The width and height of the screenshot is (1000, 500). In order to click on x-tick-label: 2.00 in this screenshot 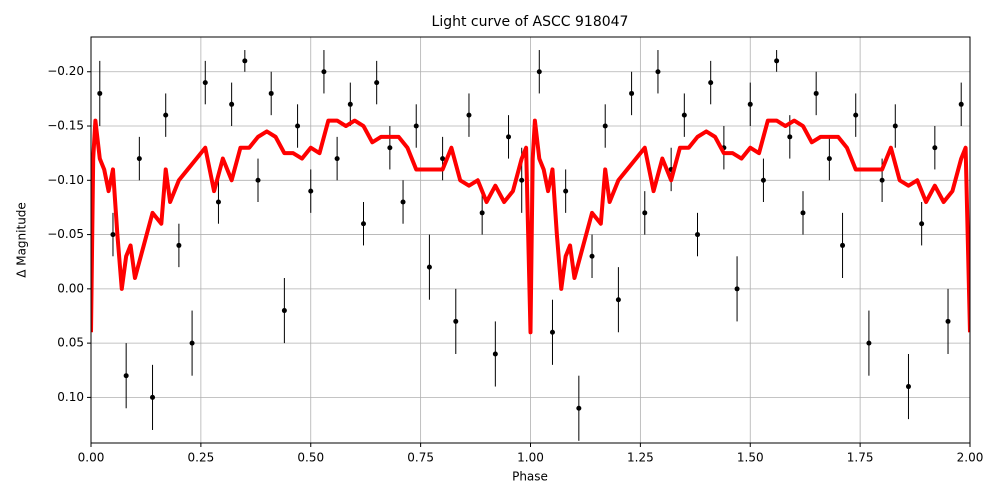, I will do `click(970, 458)`.